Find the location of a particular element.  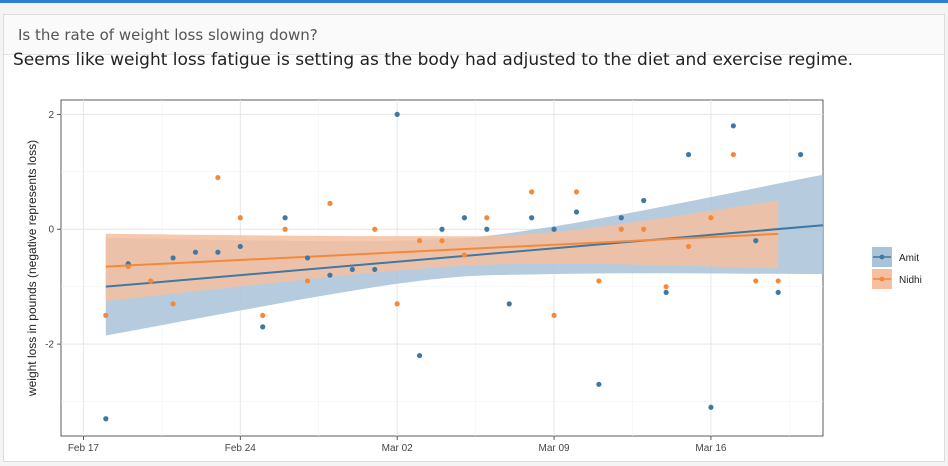

legend-label-amit: Amit is located at coordinates (909, 258).